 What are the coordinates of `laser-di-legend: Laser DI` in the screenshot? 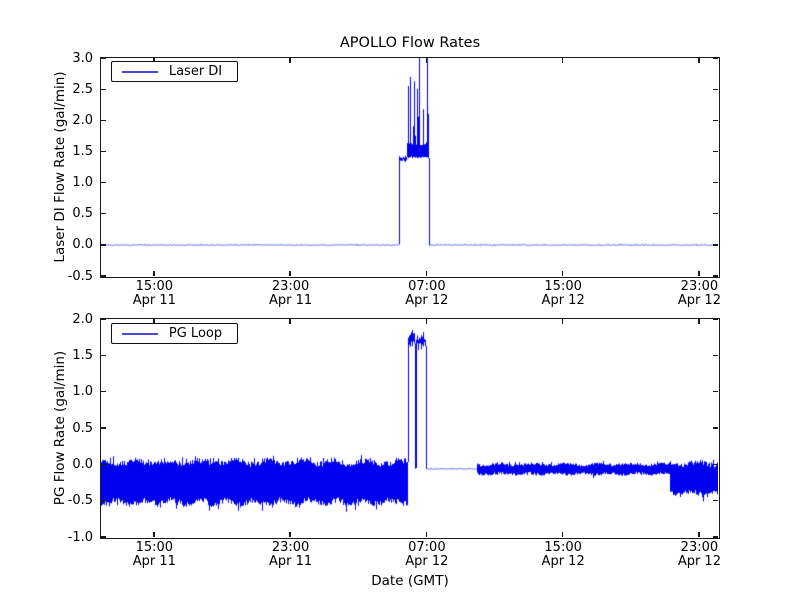 It's located at (174, 71).